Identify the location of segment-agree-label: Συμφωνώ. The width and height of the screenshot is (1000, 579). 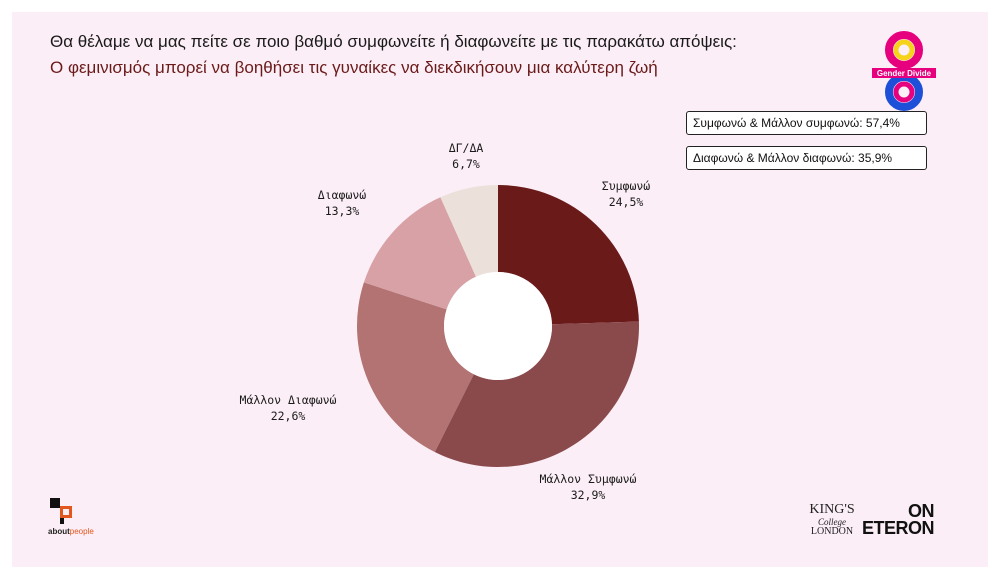
(626, 186).